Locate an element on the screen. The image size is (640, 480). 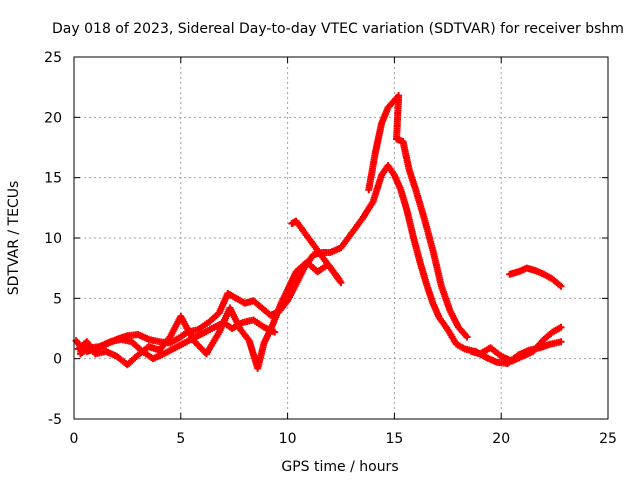
y-tick-label: 25 is located at coordinates (53, 58).